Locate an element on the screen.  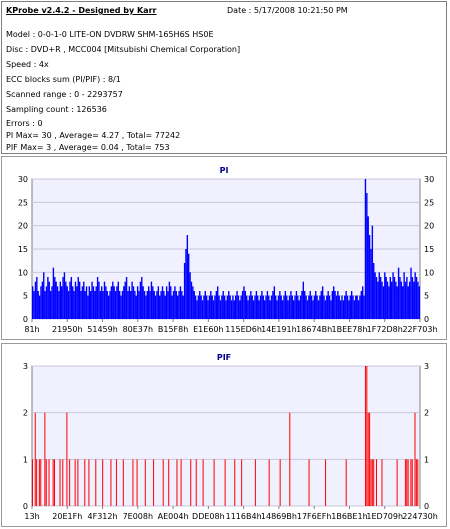
pi-xtick-label: 115ED6h is located at coordinates (243, 329).